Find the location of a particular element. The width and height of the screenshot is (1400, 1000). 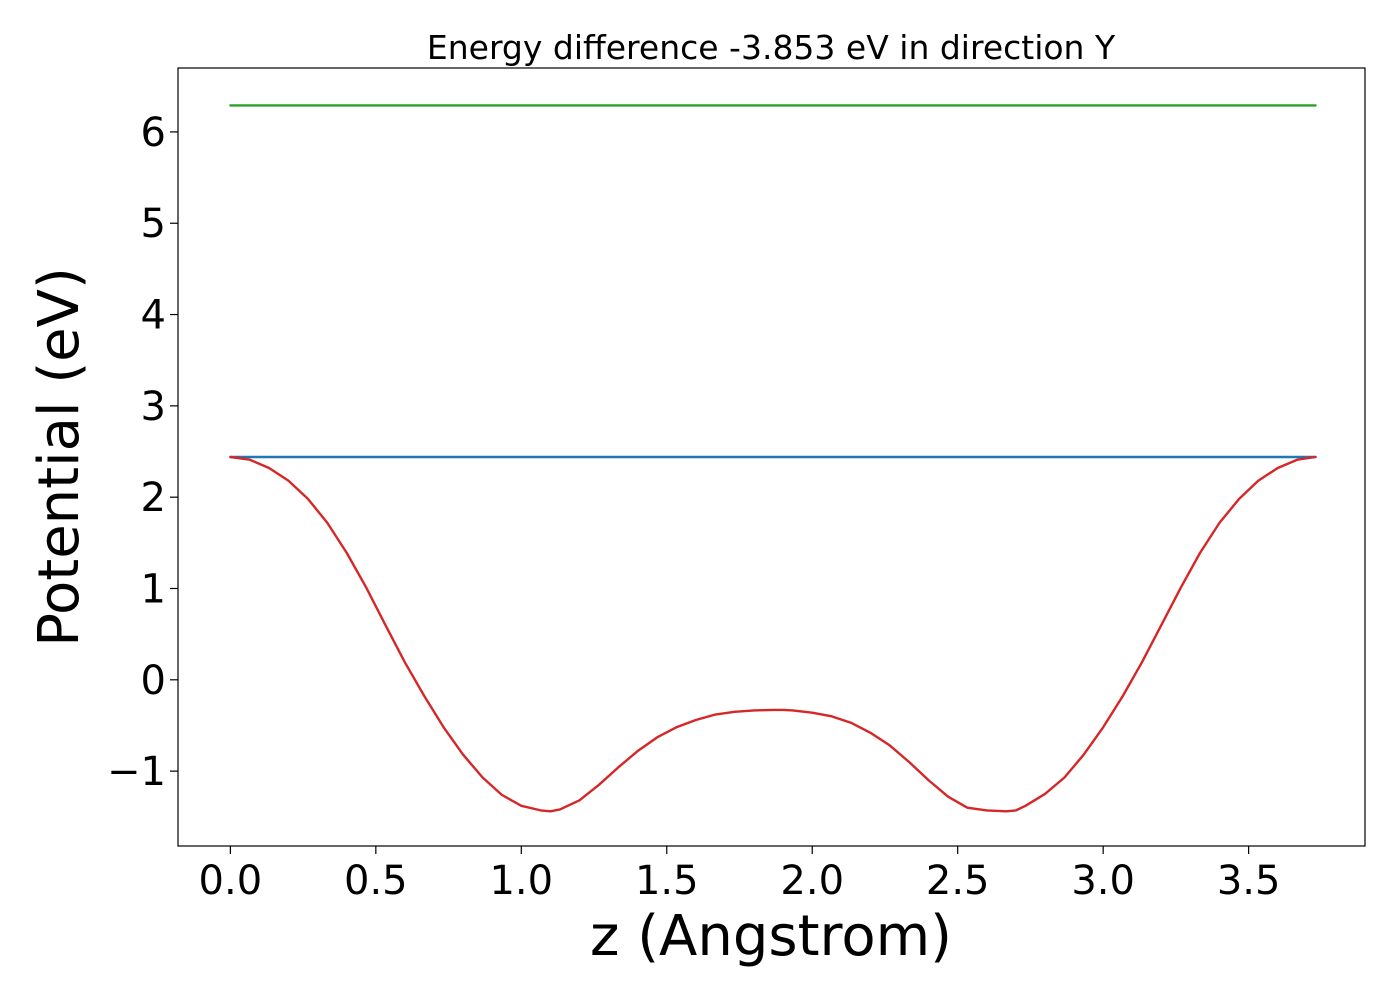

y-tick-label: 6 is located at coordinates (153, 133).